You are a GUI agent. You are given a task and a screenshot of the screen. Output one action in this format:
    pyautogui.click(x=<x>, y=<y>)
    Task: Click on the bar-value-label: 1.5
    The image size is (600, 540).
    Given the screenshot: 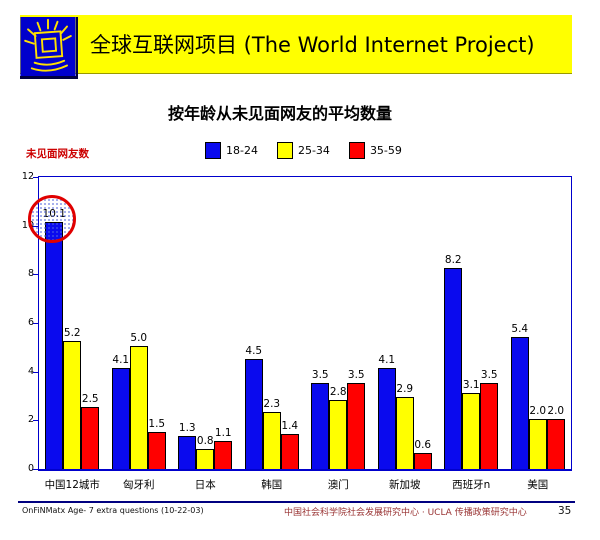 What is the action you would take?
    pyautogui.click(x=157, y=423)
    